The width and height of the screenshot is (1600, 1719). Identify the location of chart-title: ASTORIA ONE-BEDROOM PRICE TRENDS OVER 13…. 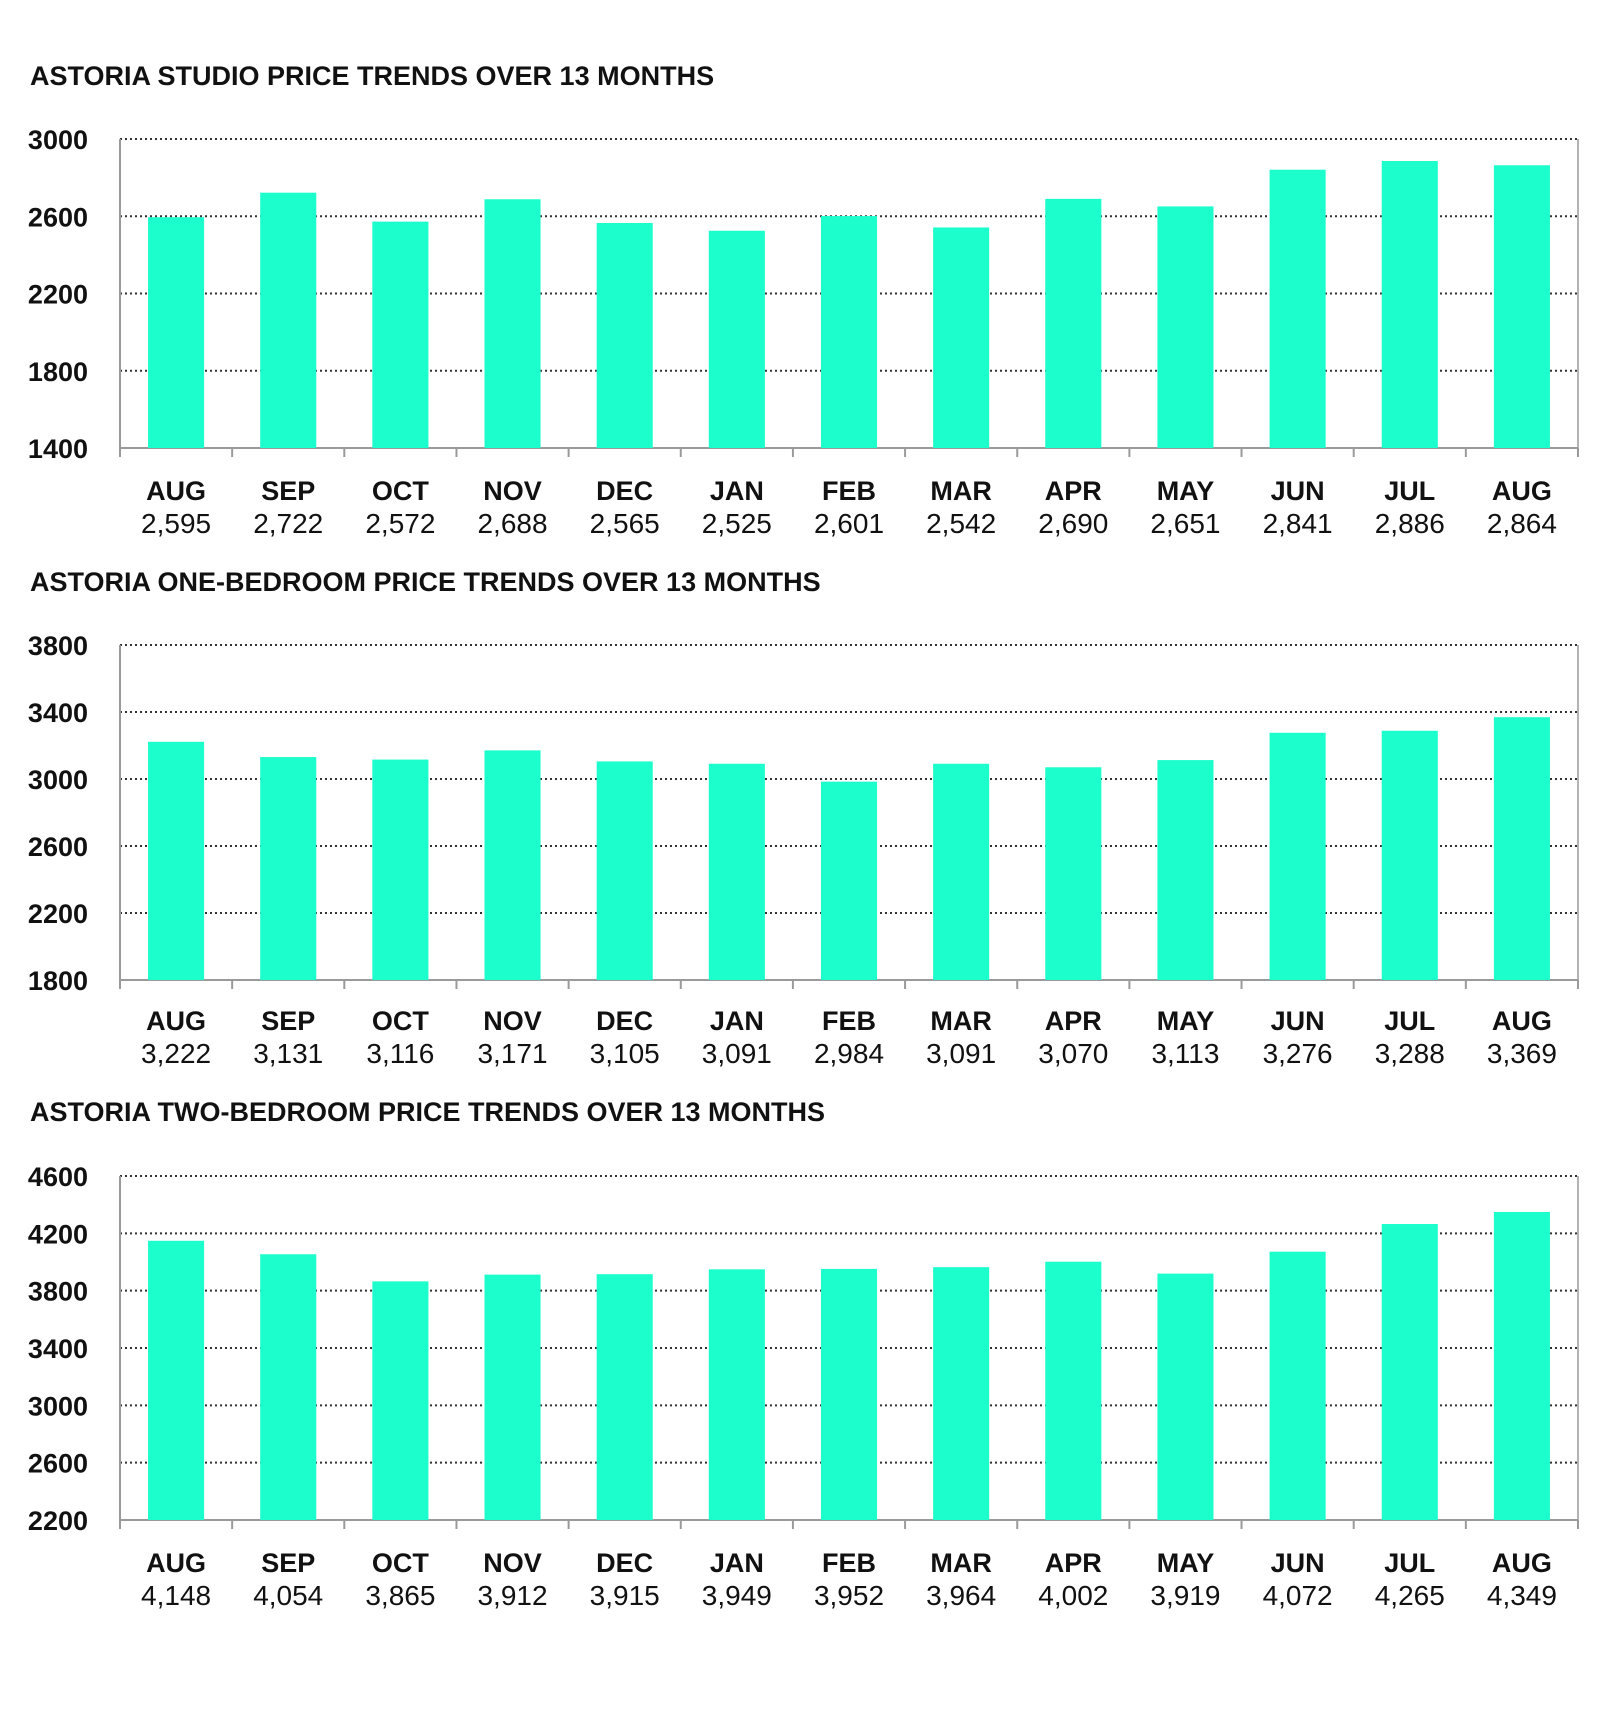
(425, 582).